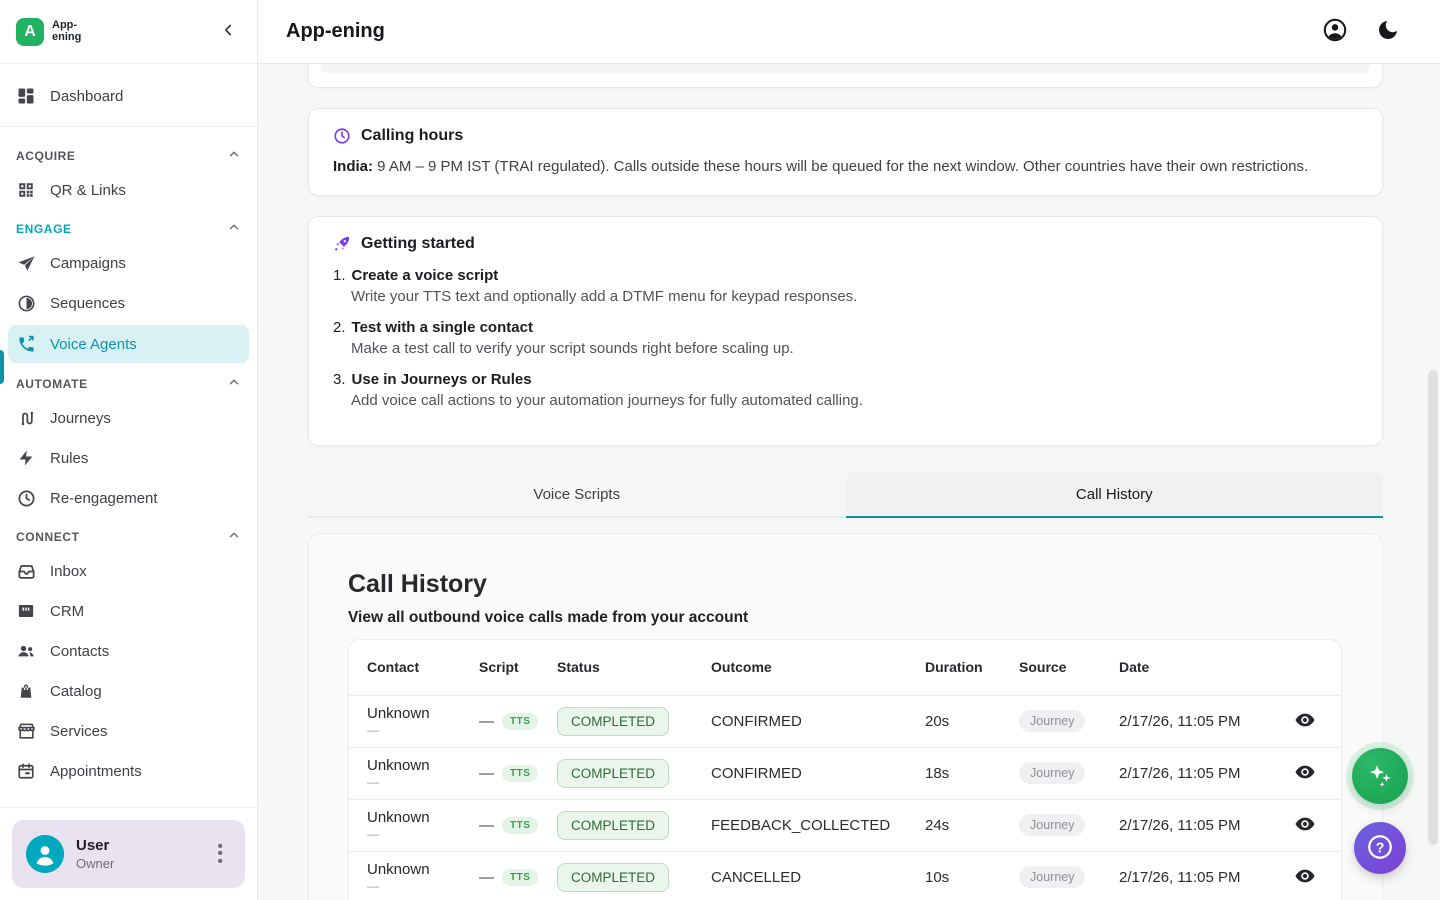 The image size is (1440, 900). I want to click on user-name: User, so click(93, 845).